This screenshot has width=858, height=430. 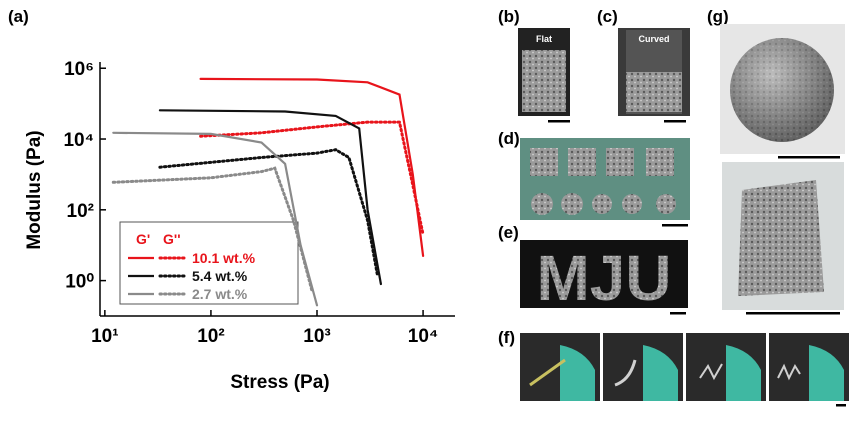 I want to click on photo-letters: MJU, so click(x=603, y=278).